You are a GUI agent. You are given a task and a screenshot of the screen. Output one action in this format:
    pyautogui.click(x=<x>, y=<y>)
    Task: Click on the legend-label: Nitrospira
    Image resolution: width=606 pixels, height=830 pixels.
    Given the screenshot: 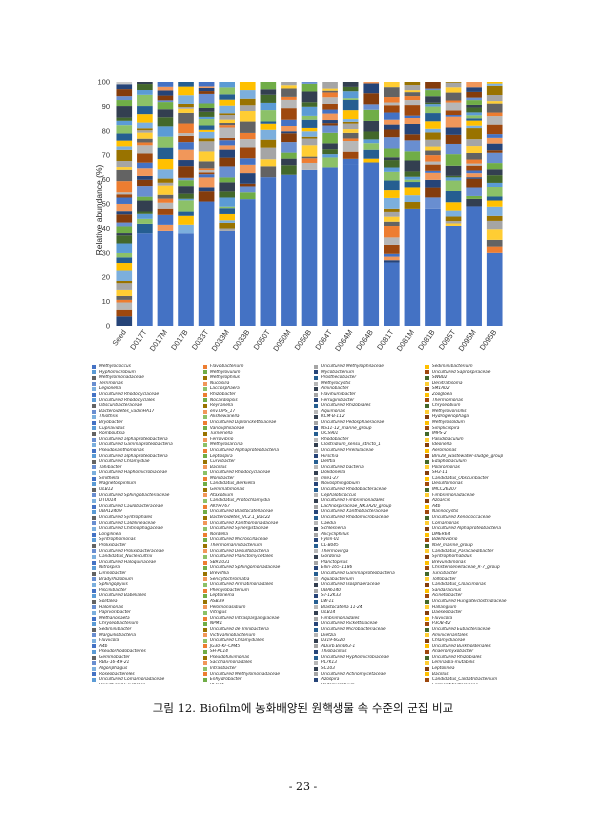 What is the action you would take?
    pyautogui.click(x=110, y=568)
    